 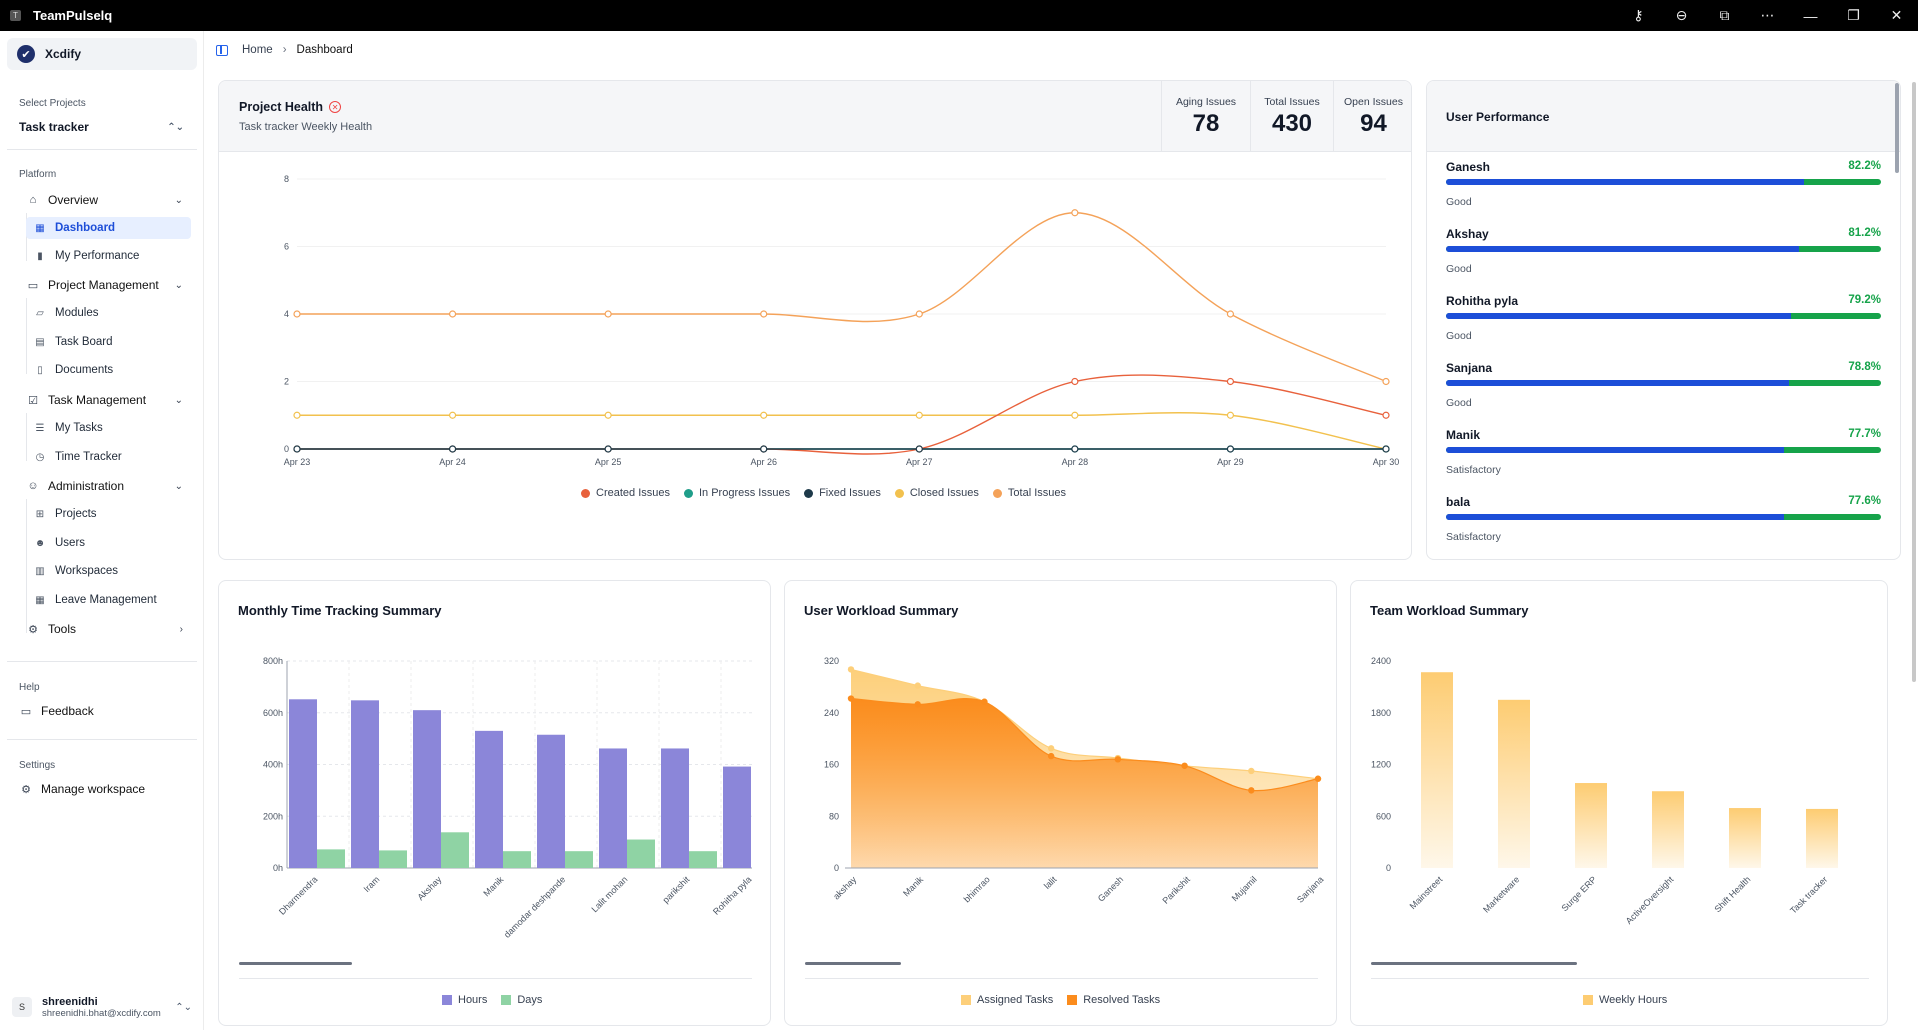 What do you see at coordinates (286, 179) in the screenshot?
I see `y-tick-label: 8` at bounding box center [286, 179].